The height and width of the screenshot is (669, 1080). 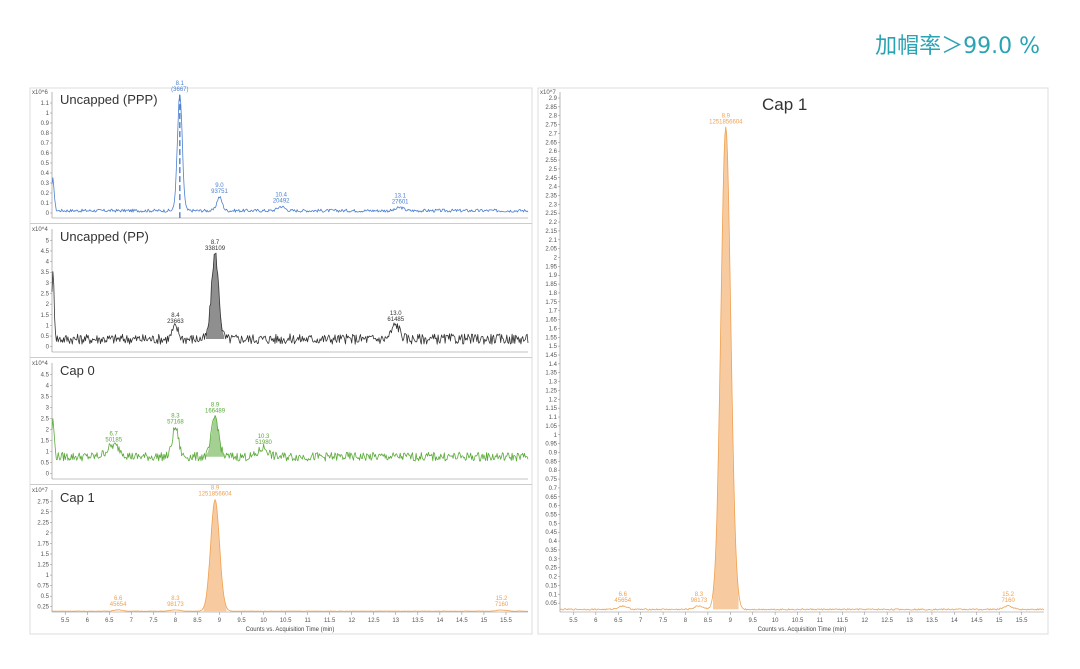 What do you see at coordinates (215, 406) in the screenshot?
I see `peak-label: 8.9` at bounding box center [215, 406].